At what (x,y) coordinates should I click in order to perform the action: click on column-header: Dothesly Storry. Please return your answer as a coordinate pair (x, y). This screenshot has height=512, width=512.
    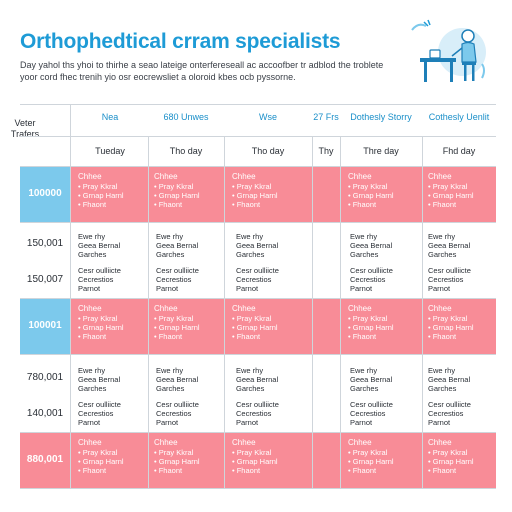
    Looking at the image, I should click on (381, 117).